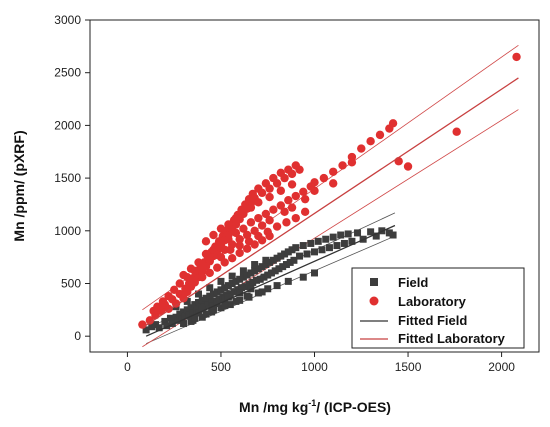 This screenshot has width=550, height=427. Describe the element at coordinates (67, 20) in the screenshot. I see `y-tick-label: 3000` at that location.